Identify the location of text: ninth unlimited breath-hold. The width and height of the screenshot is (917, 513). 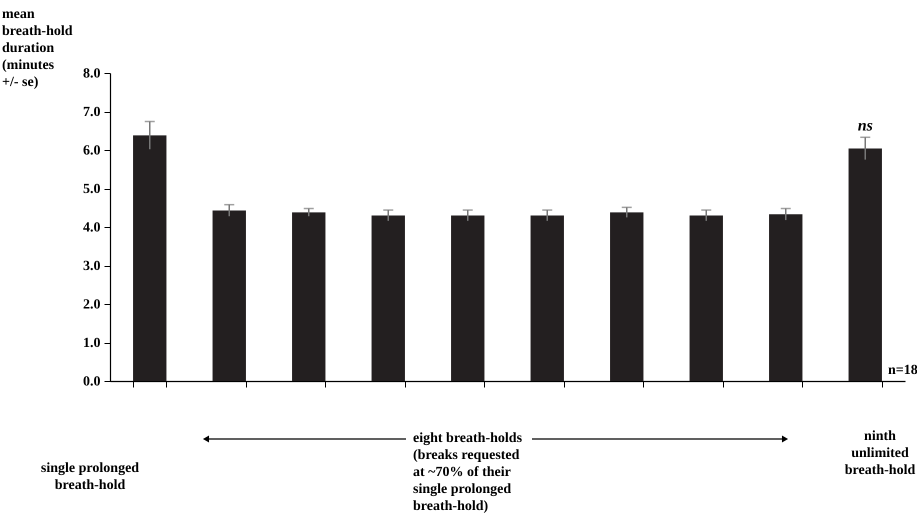
(880, 453).